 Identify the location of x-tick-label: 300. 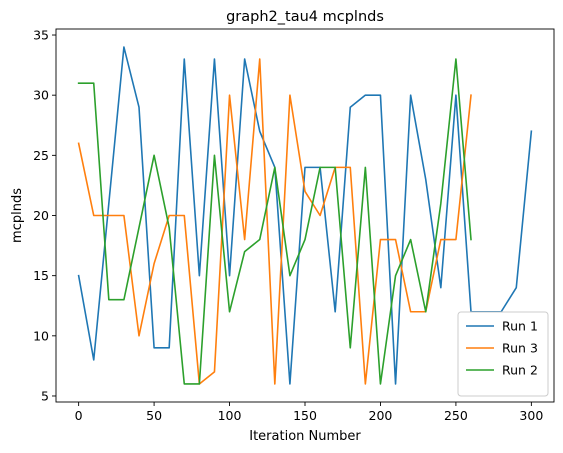
(531, 415).